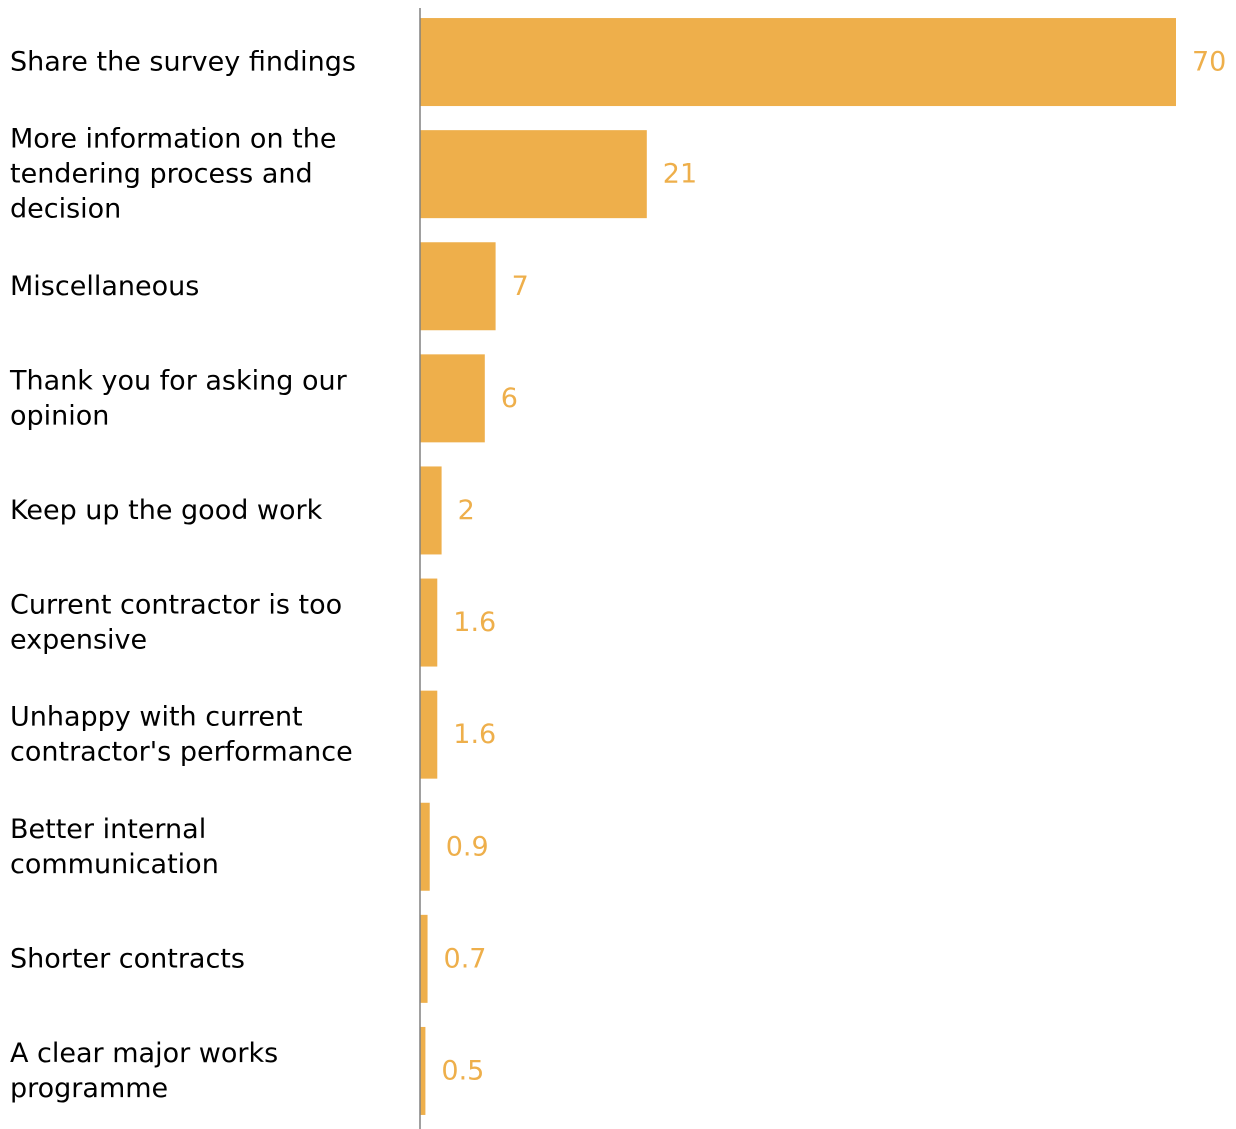  Describe the element at coordinates (1209, 62) in the screenshot. I see `value-label-1: 70` at that location.